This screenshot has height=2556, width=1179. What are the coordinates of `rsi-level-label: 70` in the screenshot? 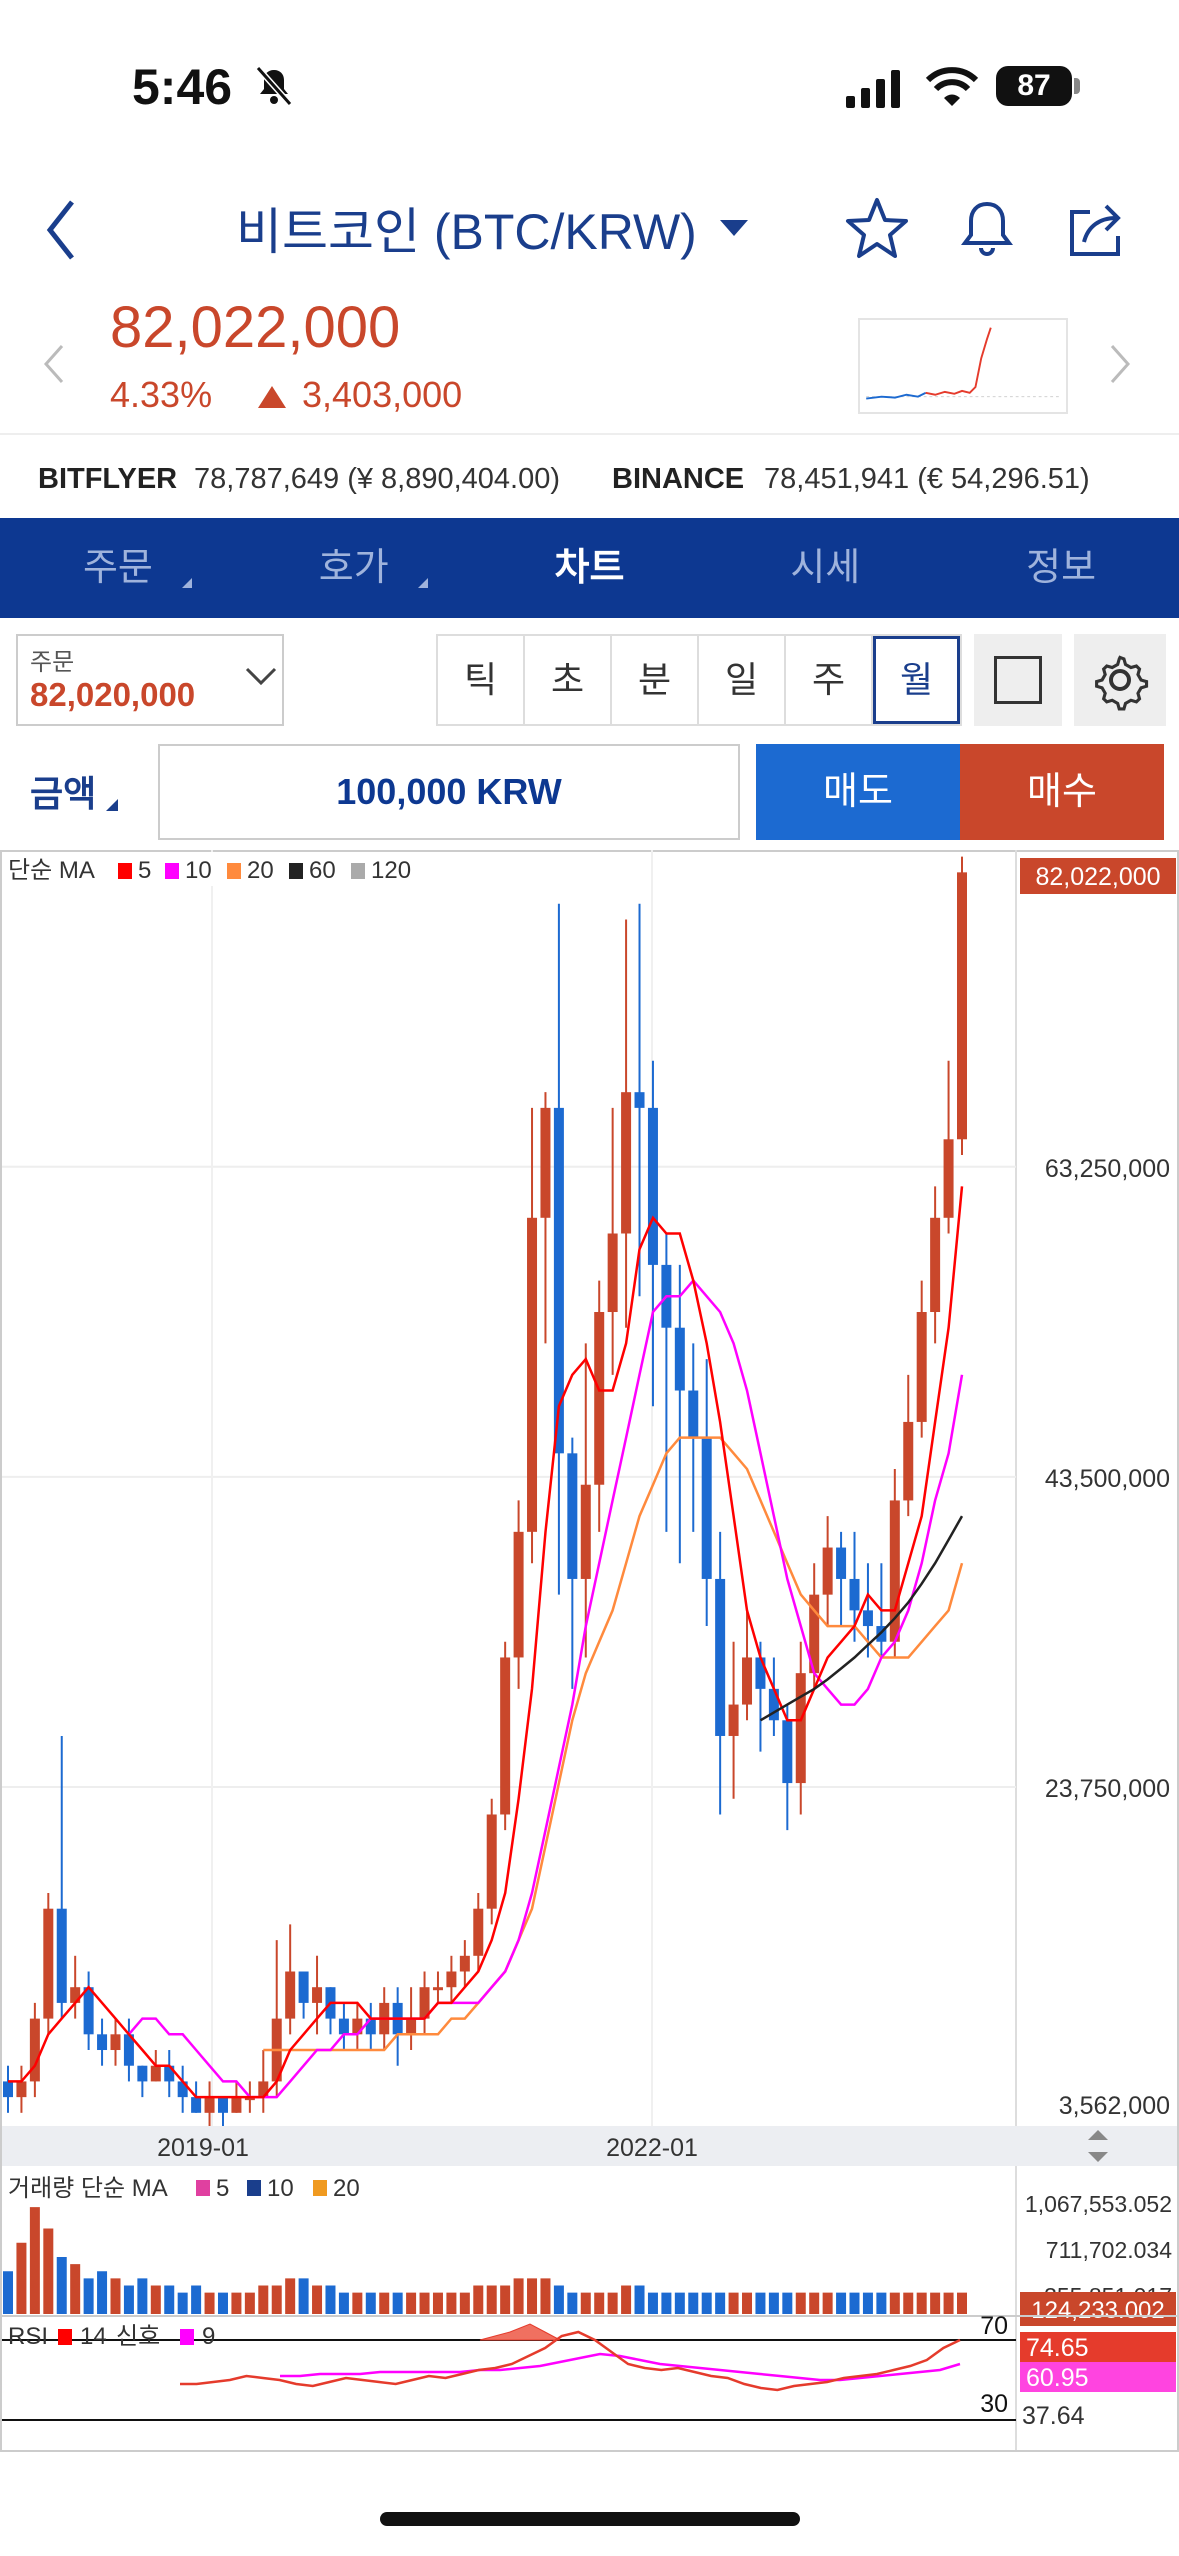 It's located at (994, 2326).